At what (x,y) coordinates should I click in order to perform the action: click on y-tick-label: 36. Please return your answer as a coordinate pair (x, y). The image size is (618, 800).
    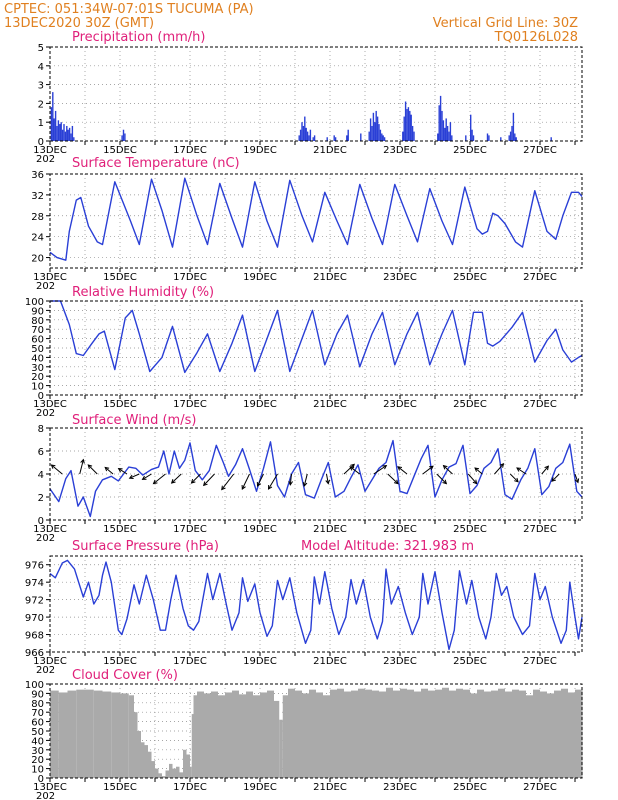
    Looking at the image, I should click on (37, 175).